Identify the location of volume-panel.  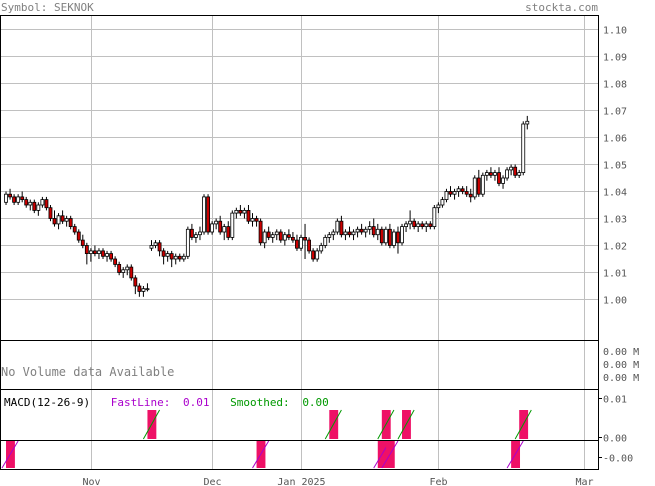
(299, 365).